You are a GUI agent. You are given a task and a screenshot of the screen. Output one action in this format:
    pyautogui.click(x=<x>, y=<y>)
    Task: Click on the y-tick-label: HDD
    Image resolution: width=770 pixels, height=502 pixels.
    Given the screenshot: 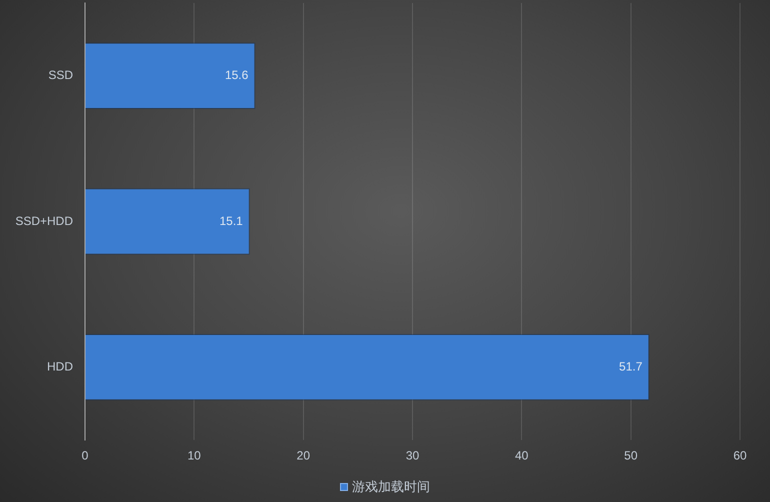 What is the action you would take?
    pyautogui.click(x=60, y=366)
    